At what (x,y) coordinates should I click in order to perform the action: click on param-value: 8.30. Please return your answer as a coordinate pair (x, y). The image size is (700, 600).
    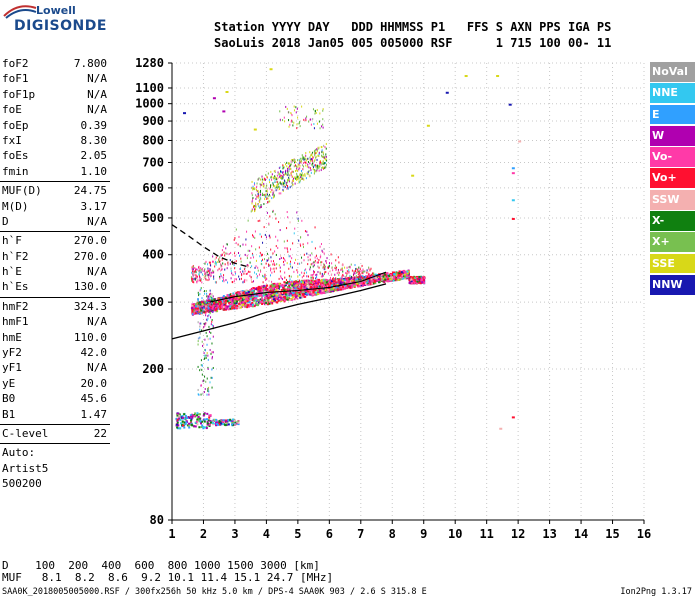
    Looking at the image, I should click on (94, 140).